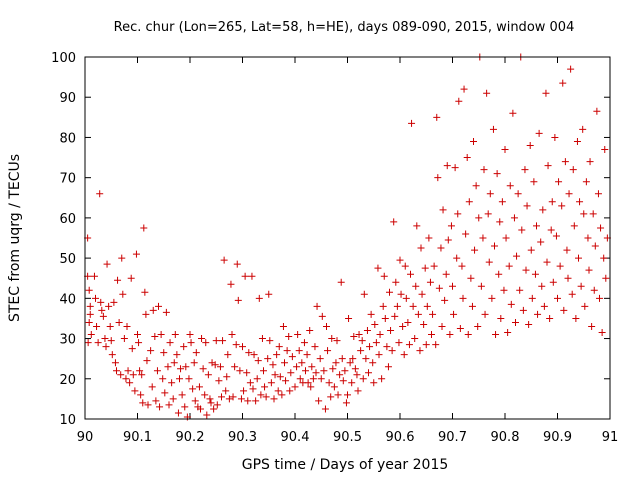 The height and width of the screenshot is (480, 640). Describe the element at coordinates (67, 259) in the screenshot. I see `y-tick-label: 50` at that location.